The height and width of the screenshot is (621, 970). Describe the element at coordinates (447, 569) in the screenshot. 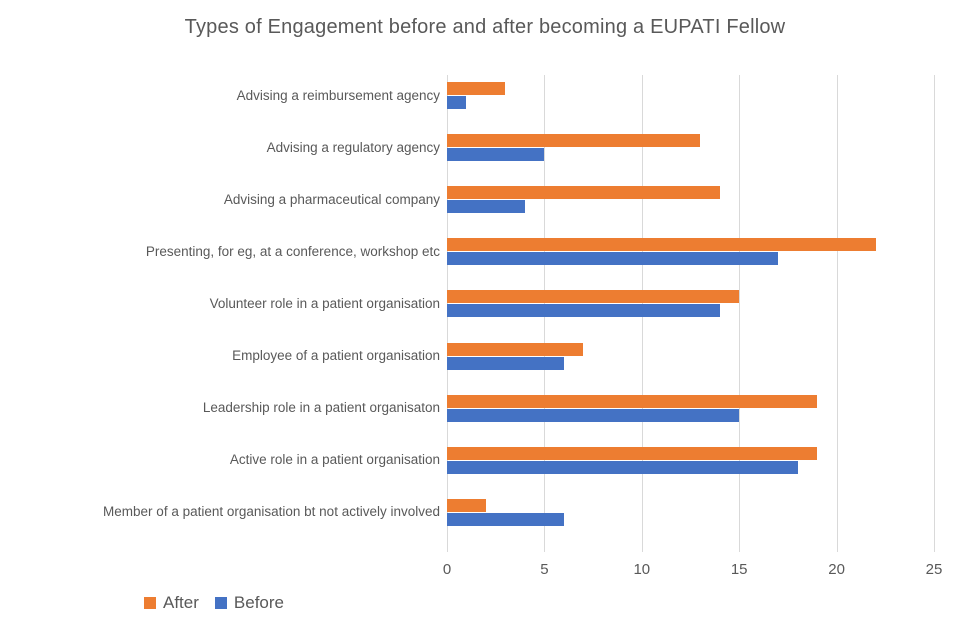

I see `x-tick-label: 0` at that location.